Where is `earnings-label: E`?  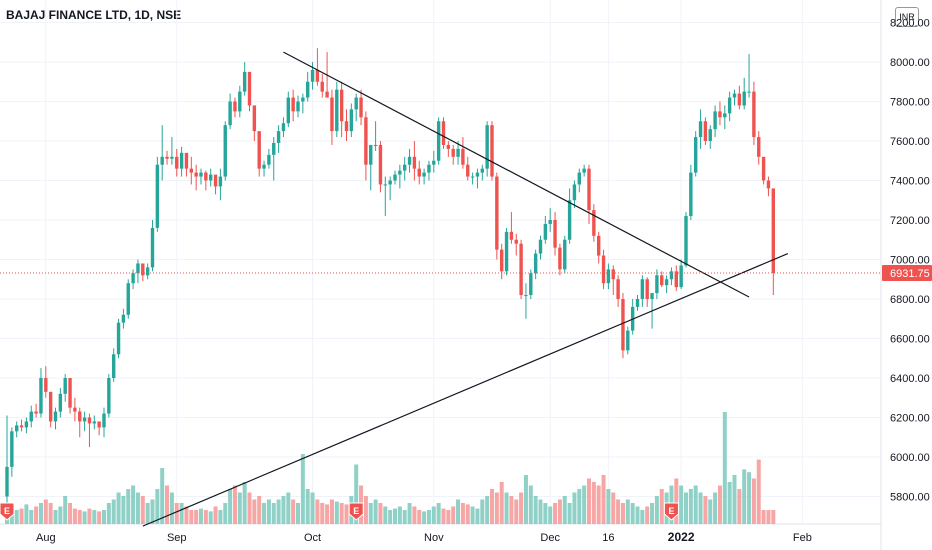
earnings-label: E is located at coordinates (356, 511).